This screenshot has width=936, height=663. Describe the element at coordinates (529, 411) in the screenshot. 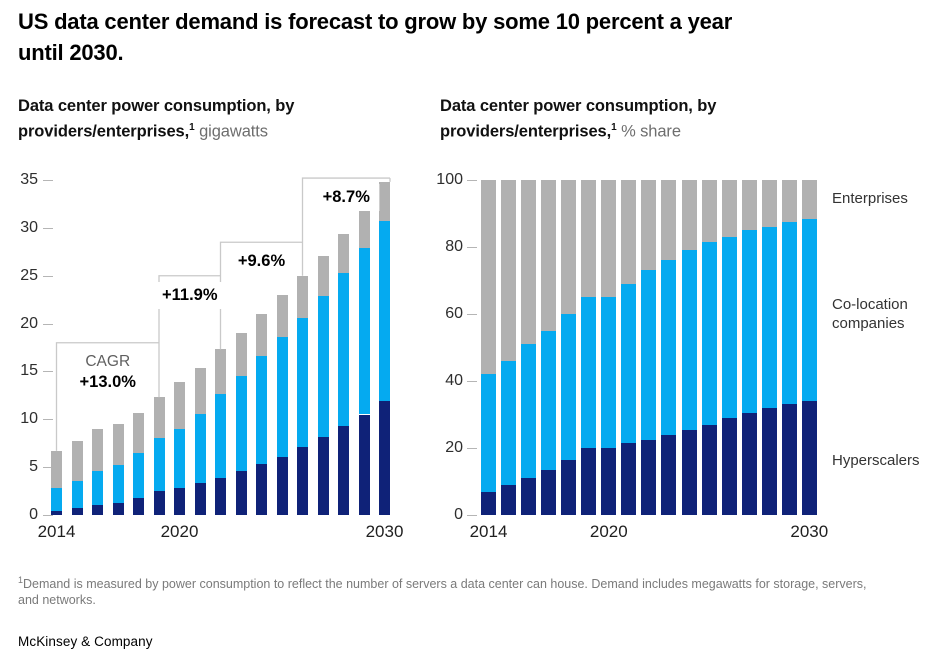

I see `bar-segment-co-location-2016` at that location.